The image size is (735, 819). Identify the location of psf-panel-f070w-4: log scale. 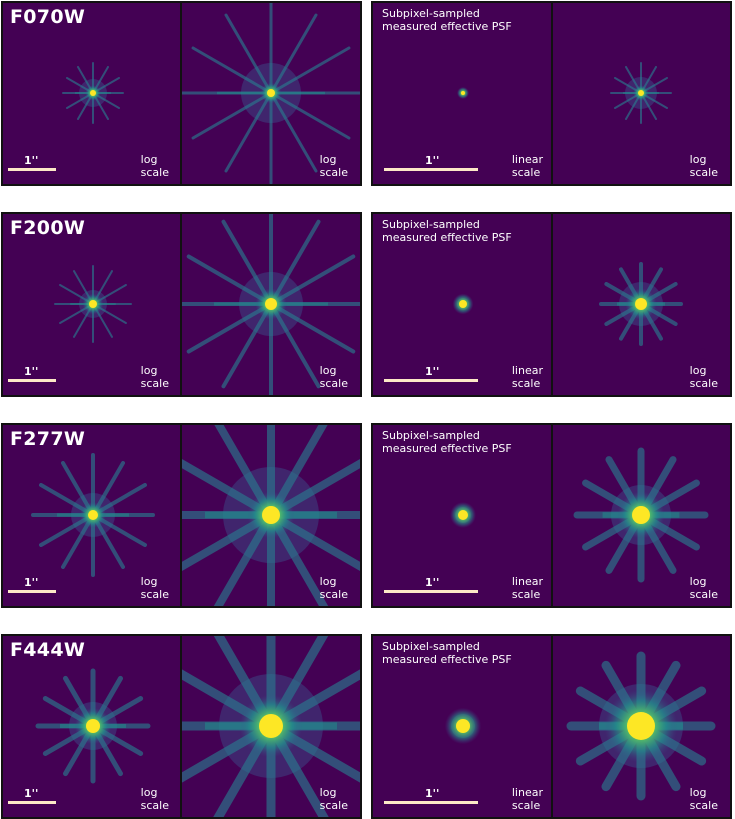
(641, 93).